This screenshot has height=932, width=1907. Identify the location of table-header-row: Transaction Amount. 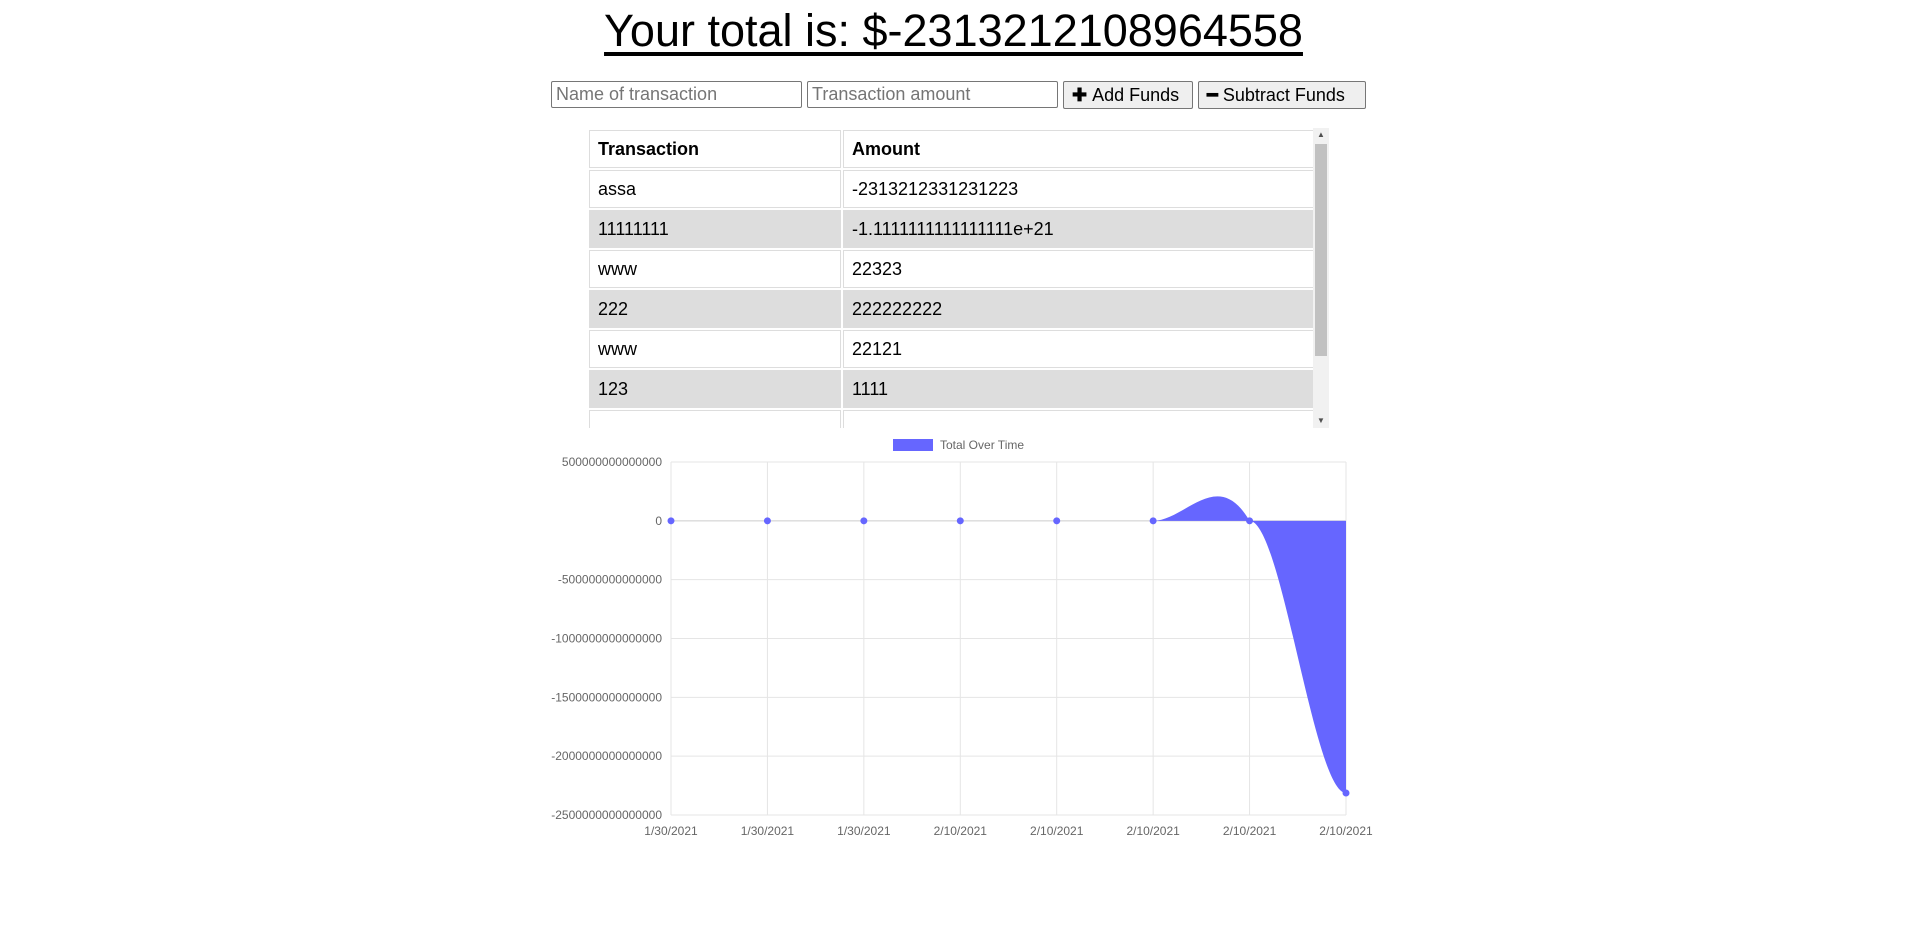
(951, 149).